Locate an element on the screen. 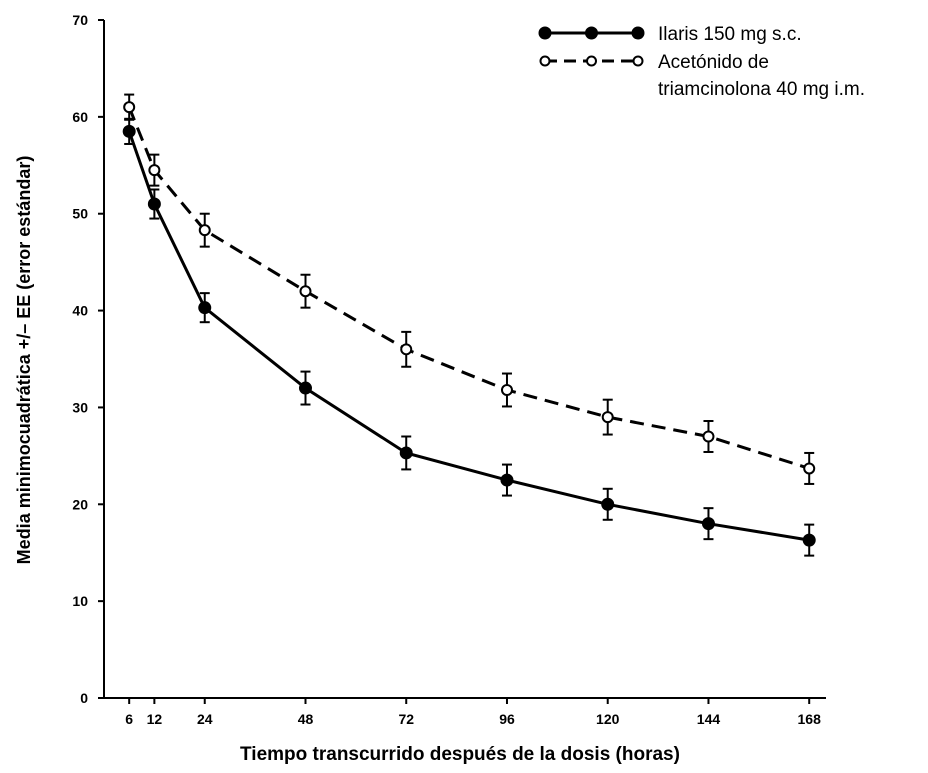  x-tick-label: 96 is located at coordinates (507, 719).